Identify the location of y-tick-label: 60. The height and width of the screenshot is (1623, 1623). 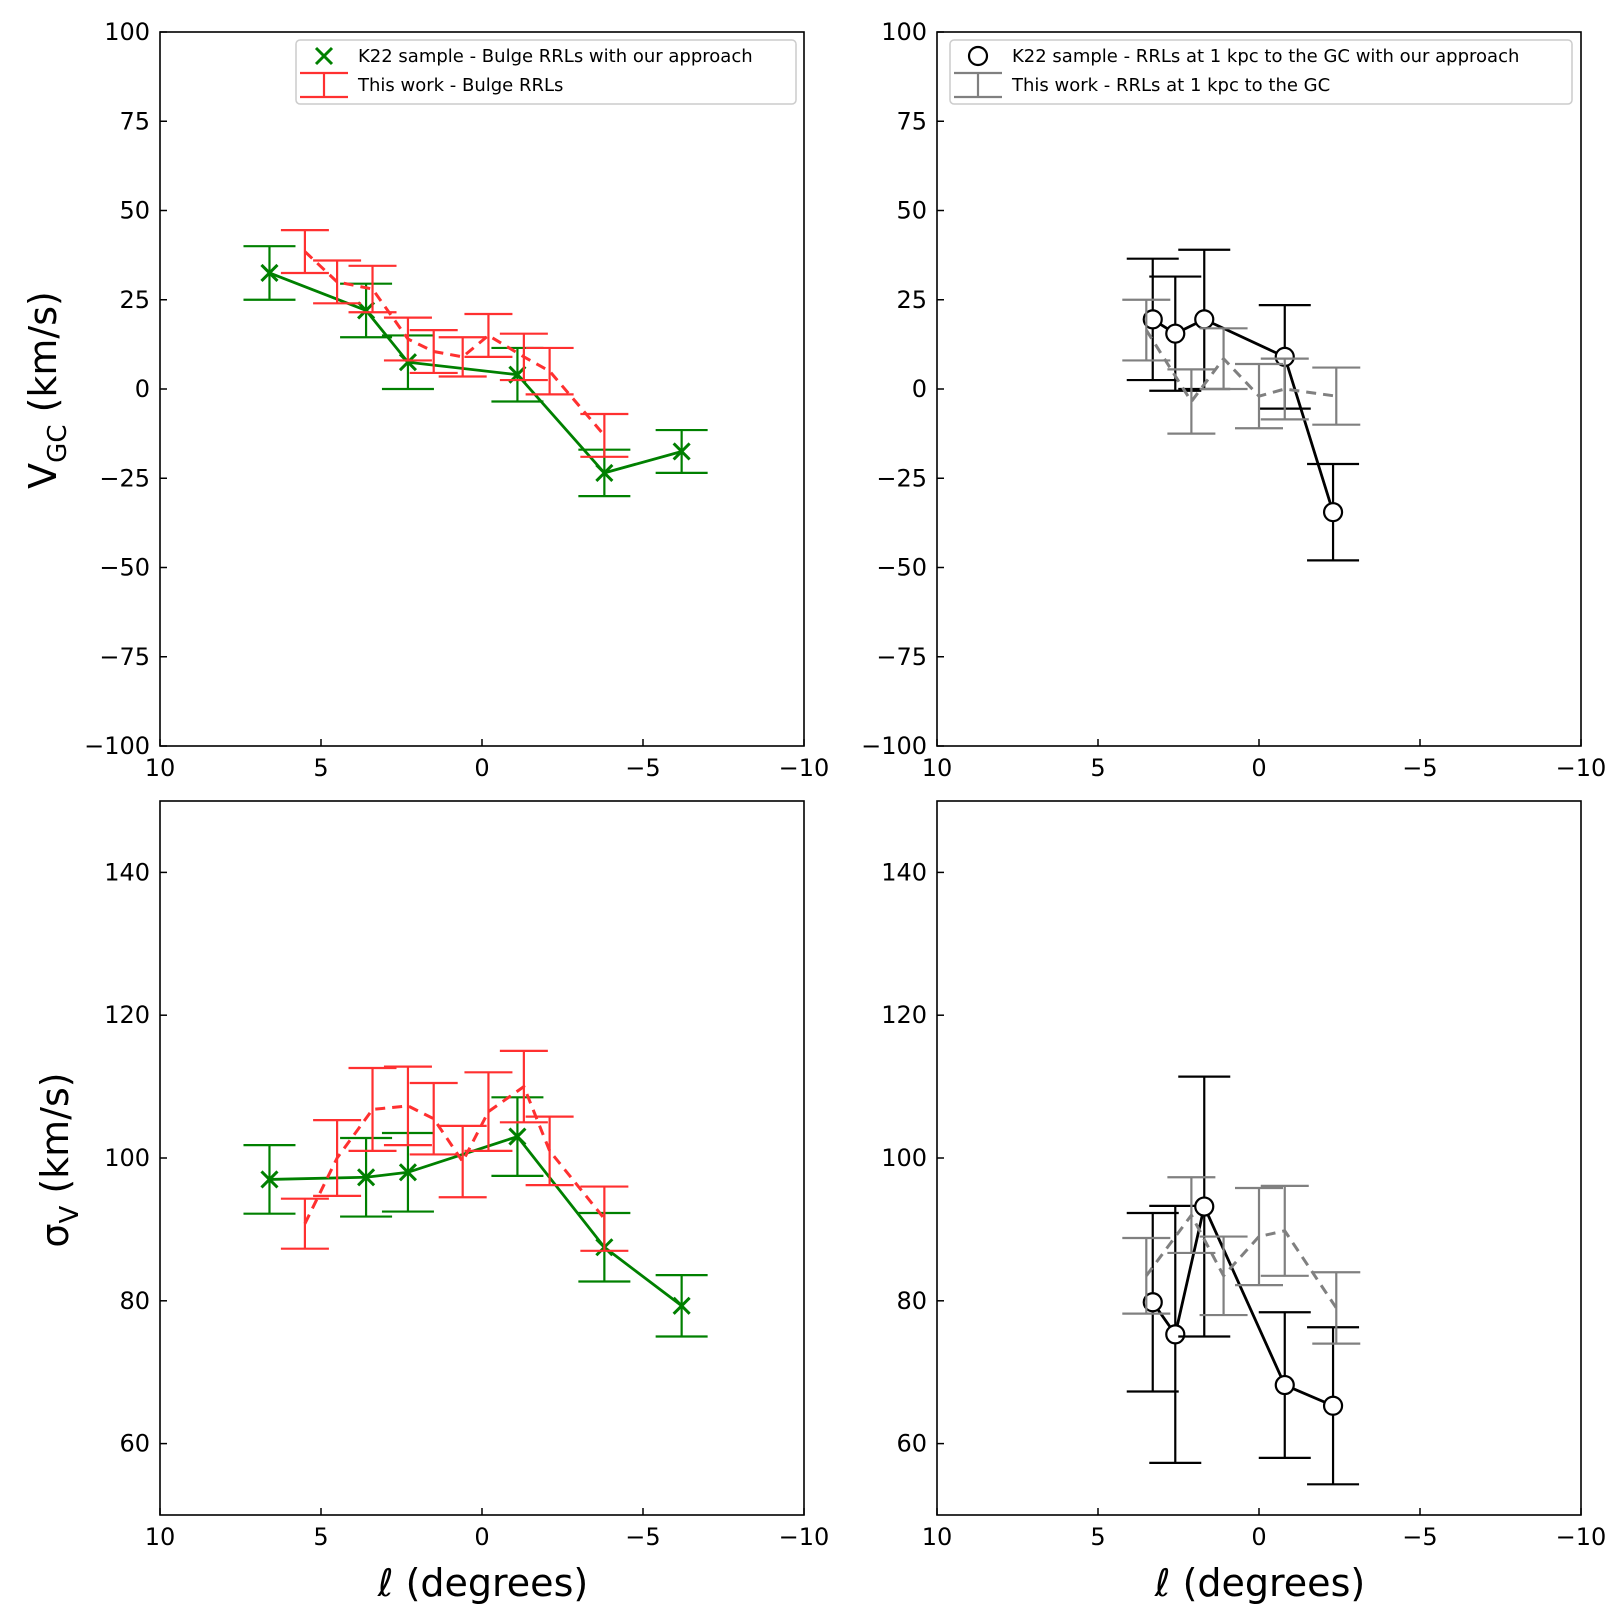
(911, 1444).